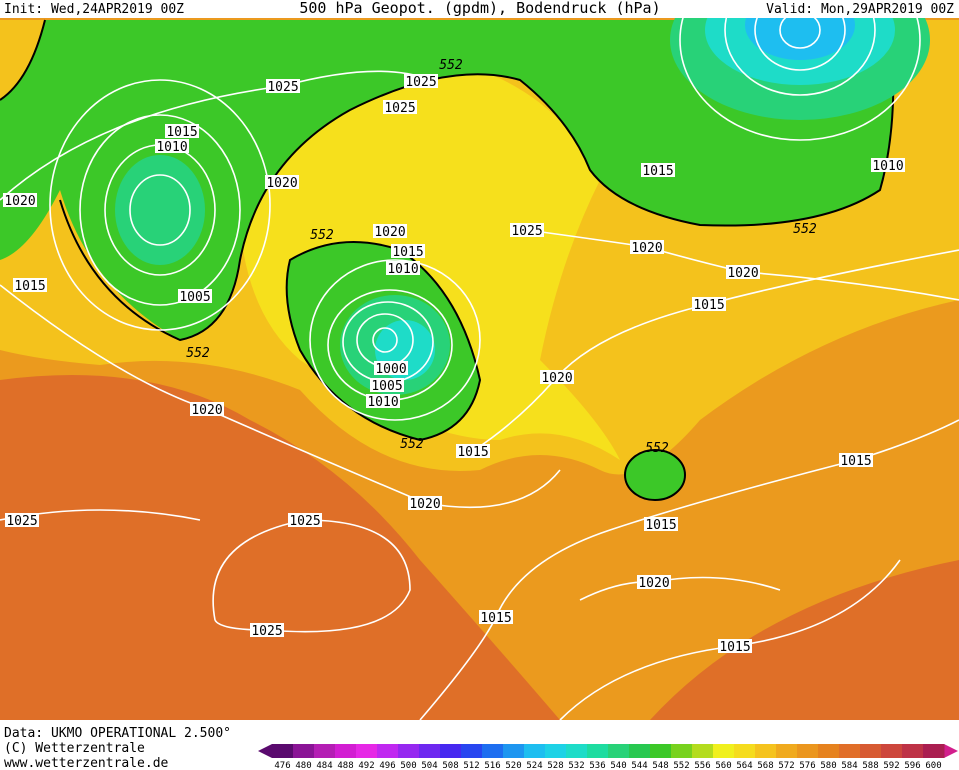 The image size is (959, 770). I want to click on colorbar-label: 504, so click(429, 765).